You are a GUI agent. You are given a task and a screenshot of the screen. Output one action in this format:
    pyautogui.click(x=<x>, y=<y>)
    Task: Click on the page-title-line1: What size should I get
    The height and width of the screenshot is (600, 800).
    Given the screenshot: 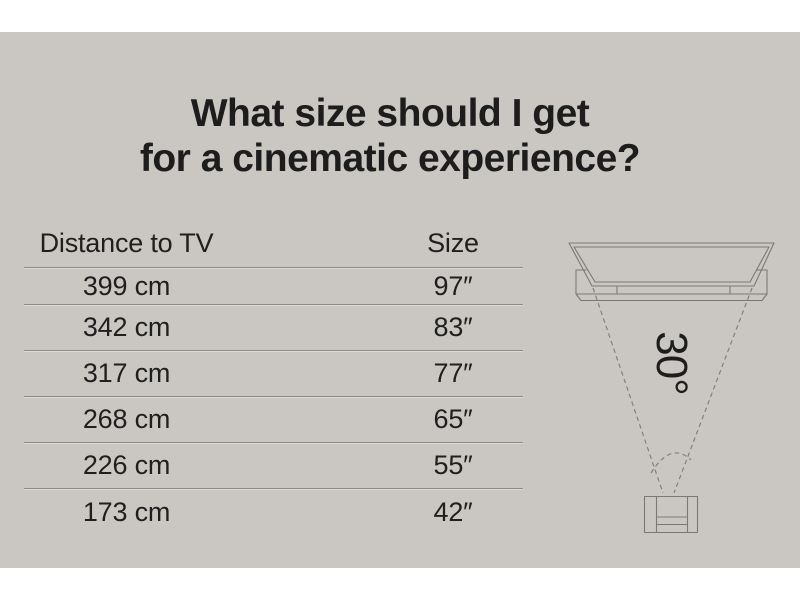 What is the action you would take?
    pyautogui.click(x=390, y=113)
    